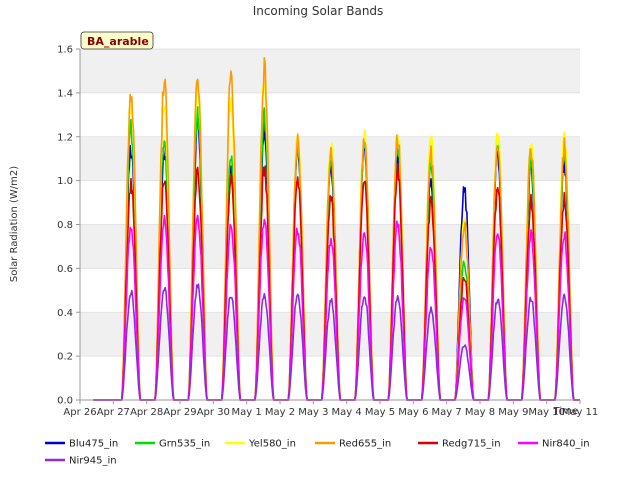 The width and height of the screenshot is (640, 480). Describe the element at coordinates (347, 412) in the screenshot. I see `x-tick-label: May 4` at that location.